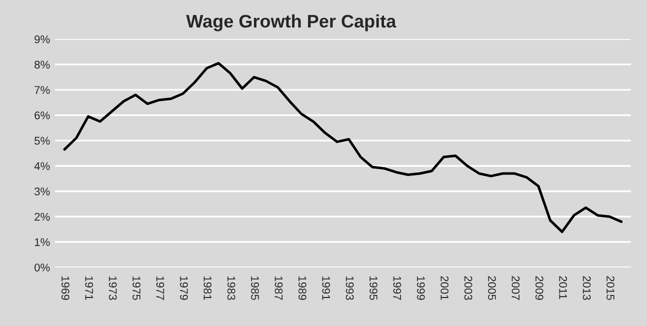  Describe the element at coordinates (208, 288) in the screenshot. I see `x-tick-label: 1981` at that location.